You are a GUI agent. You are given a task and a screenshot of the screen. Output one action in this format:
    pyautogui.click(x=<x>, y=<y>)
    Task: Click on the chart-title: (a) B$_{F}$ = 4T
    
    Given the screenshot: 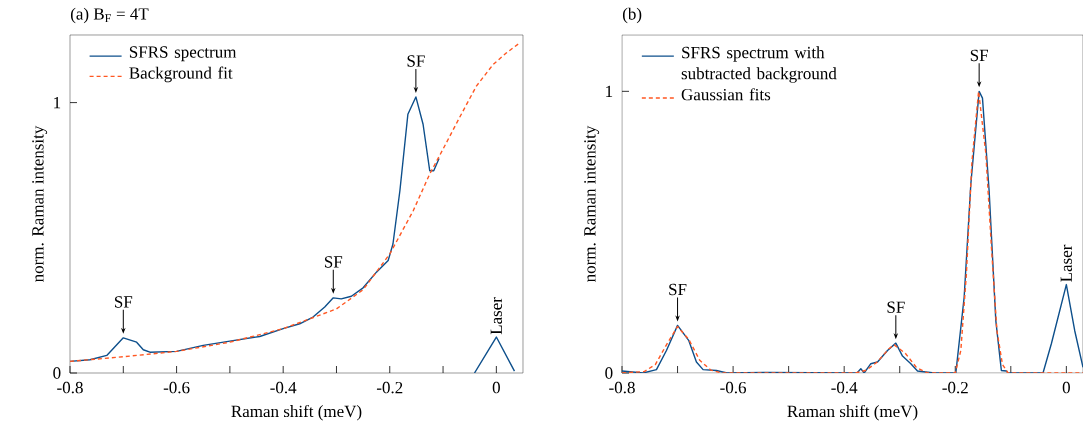 What is the action you would take?
    pyautogui.click(x=109, y=15)
    